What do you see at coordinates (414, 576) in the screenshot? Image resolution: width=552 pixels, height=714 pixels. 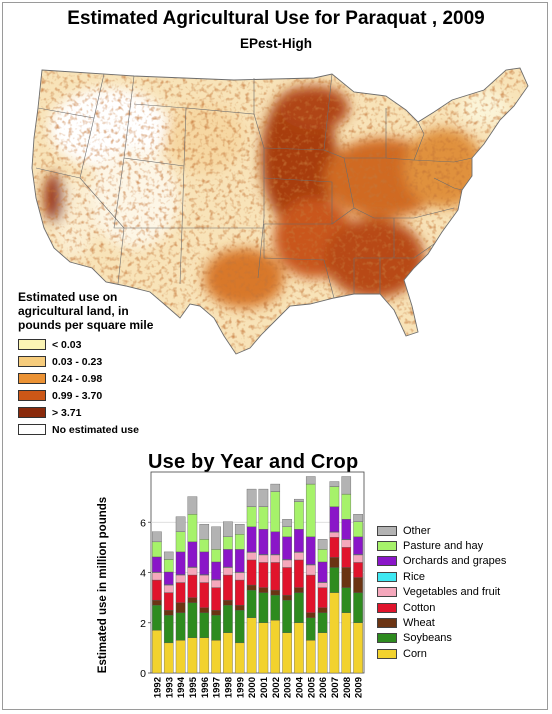 I see `chart-legend-label: Rice` at bounding box center [414, 576].